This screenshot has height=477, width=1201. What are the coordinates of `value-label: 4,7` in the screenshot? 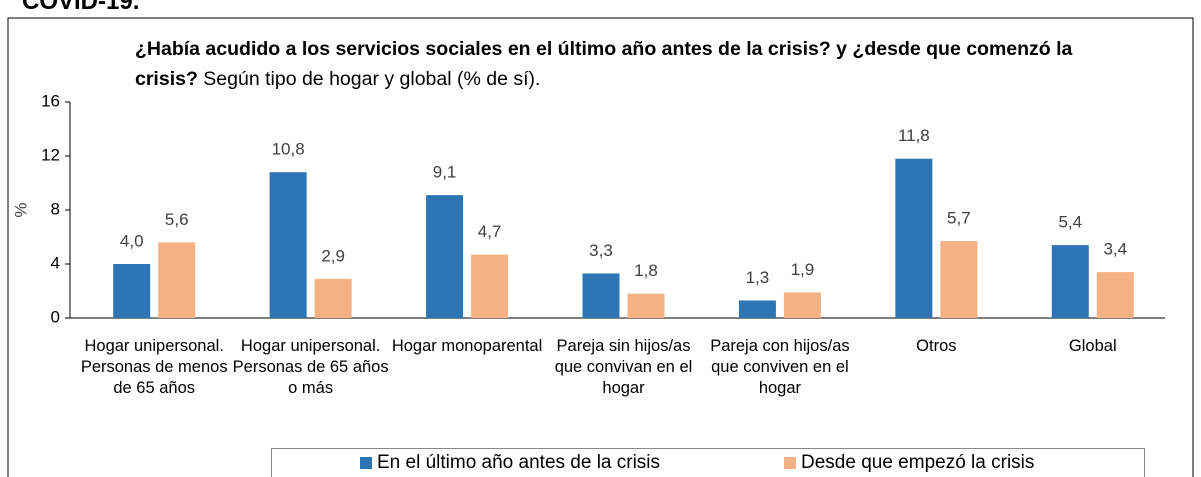 It's located at (490, 231).